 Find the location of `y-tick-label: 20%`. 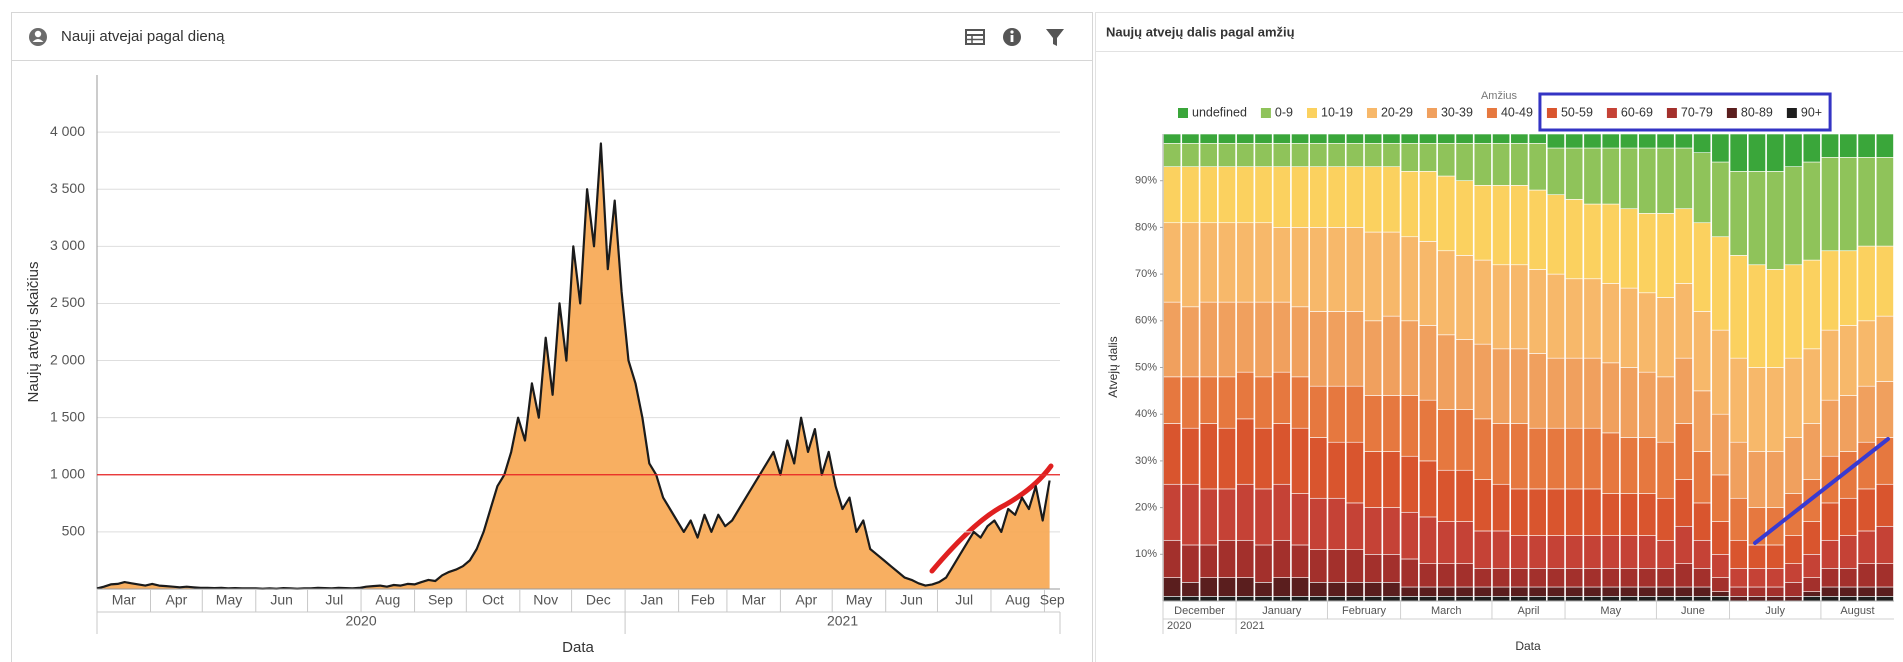

y-tick-label: 20% is located at coordinates (1146, 508).